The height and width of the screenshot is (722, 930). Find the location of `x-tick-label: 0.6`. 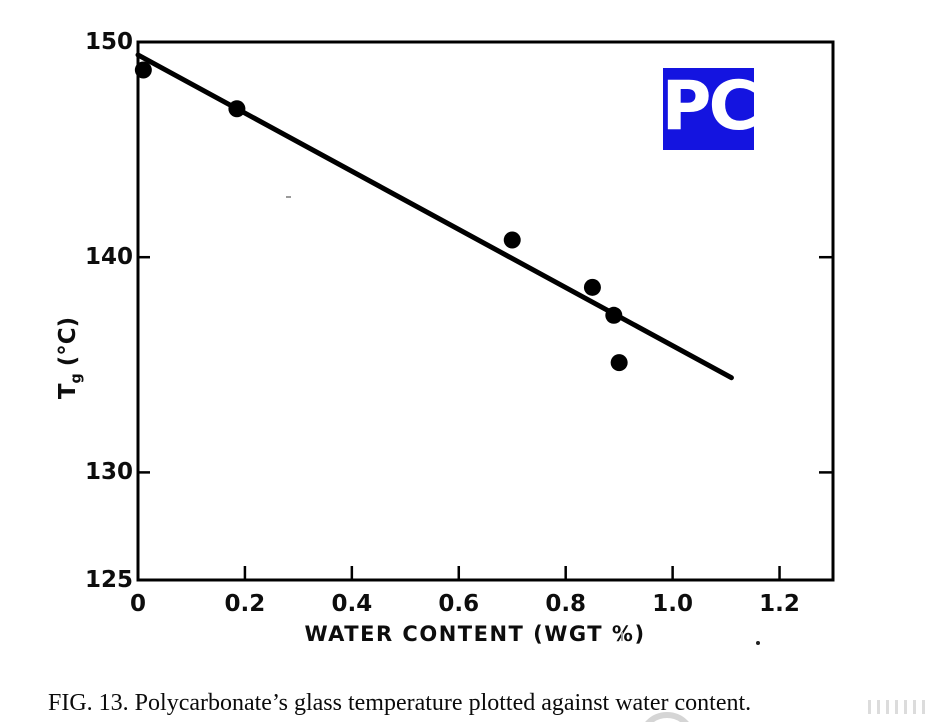

x-tick-label: 0.6 is located at coordinates (459, 604).